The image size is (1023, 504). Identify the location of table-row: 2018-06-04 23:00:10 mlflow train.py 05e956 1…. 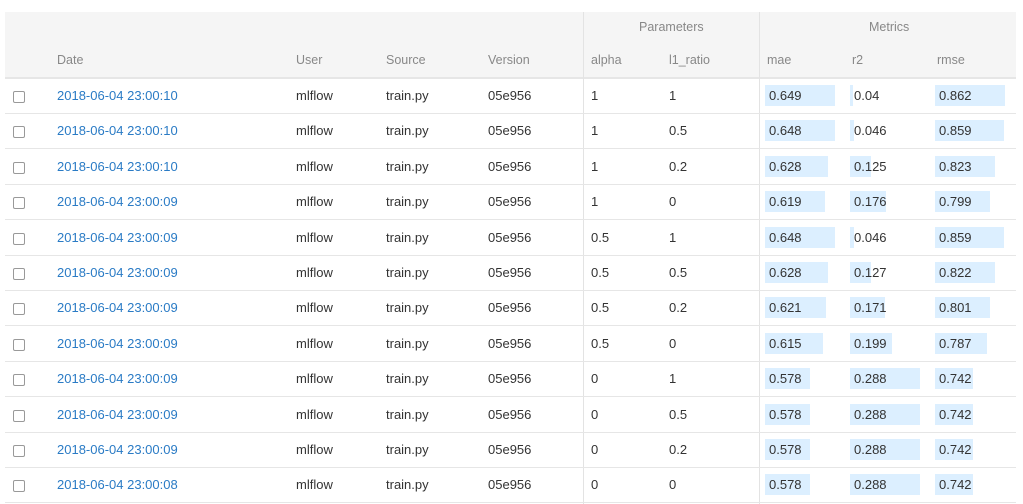
(510, 167).